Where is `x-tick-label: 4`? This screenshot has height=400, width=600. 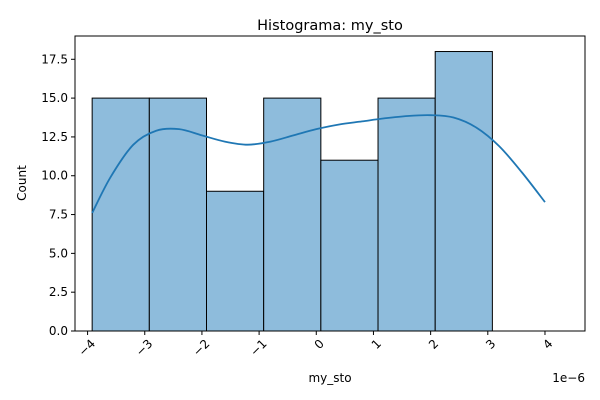
x-tick-label: 4 is located at coordinates (547, 344).